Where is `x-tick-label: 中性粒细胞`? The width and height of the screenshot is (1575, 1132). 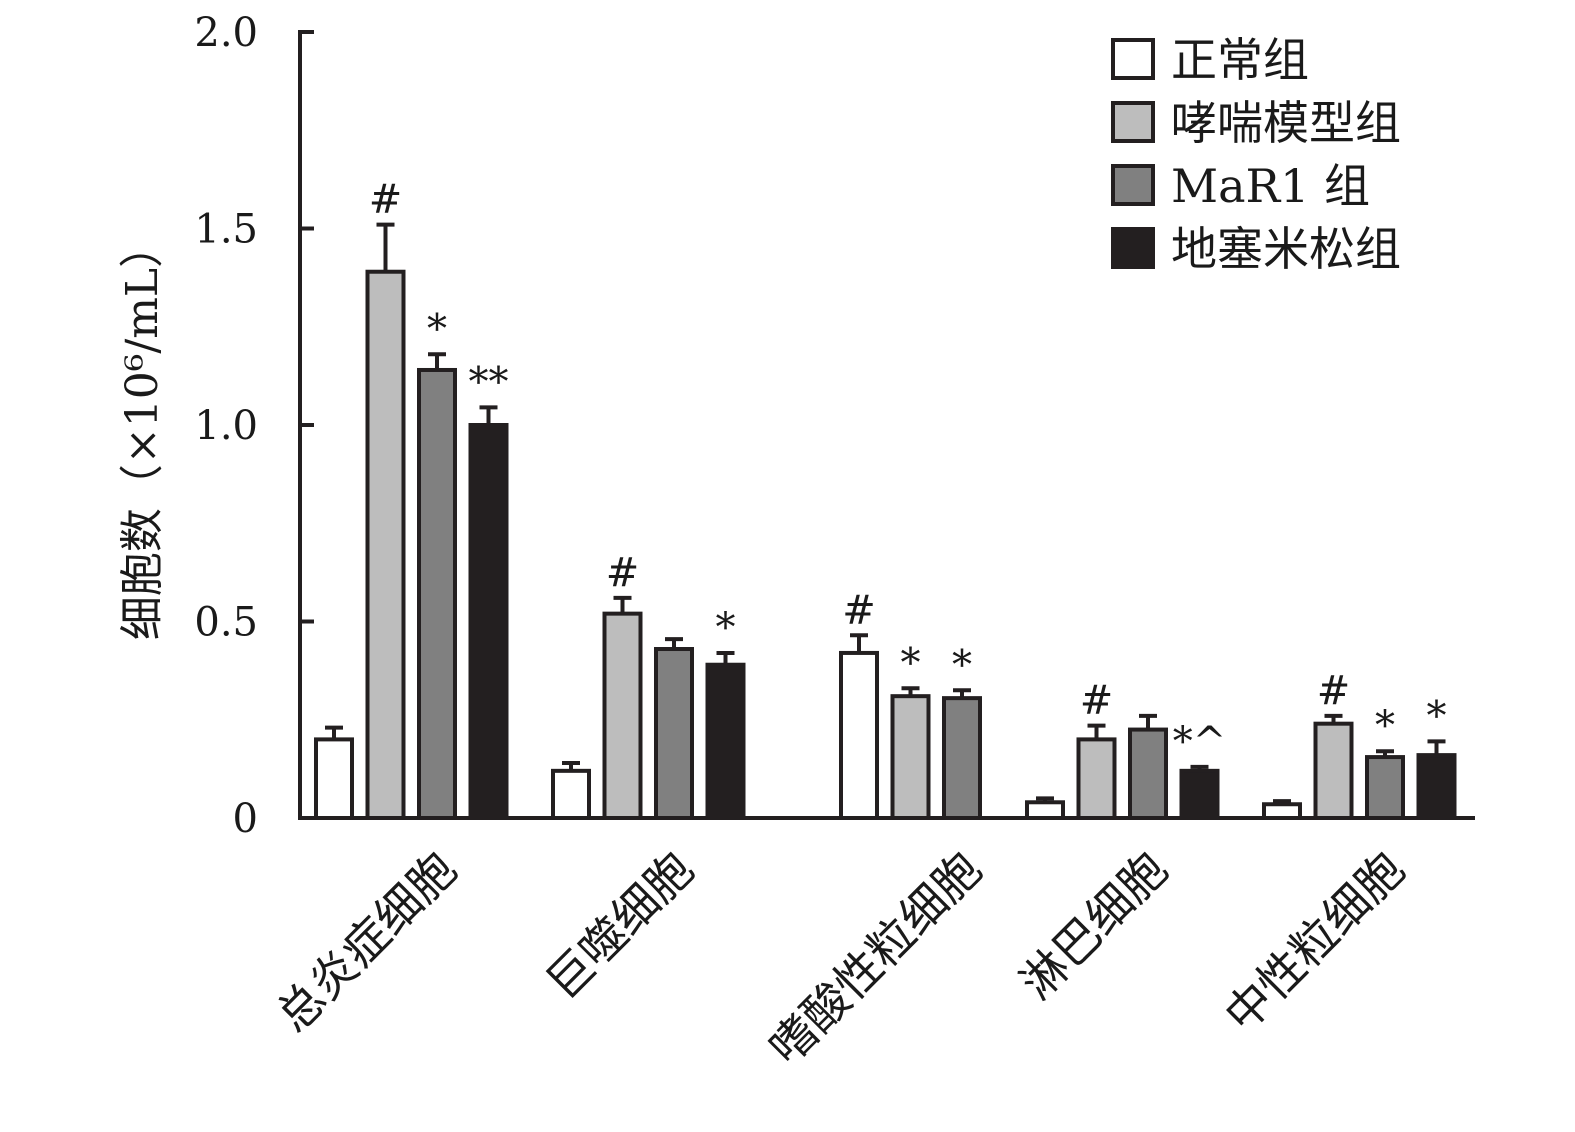
x-tick-label: 中性粒细胞 is located at coordinates (1314, 942).